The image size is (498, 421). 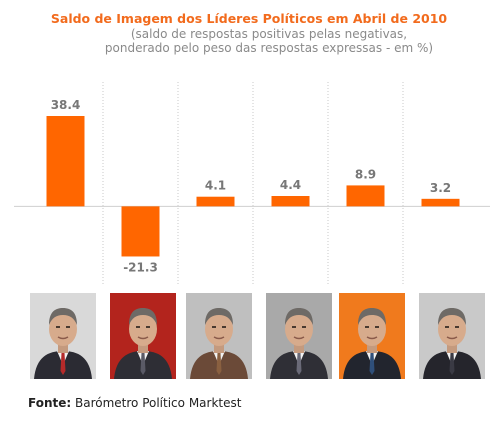 I want to click on source-label: Fonte:, so click(x=50, y=403).